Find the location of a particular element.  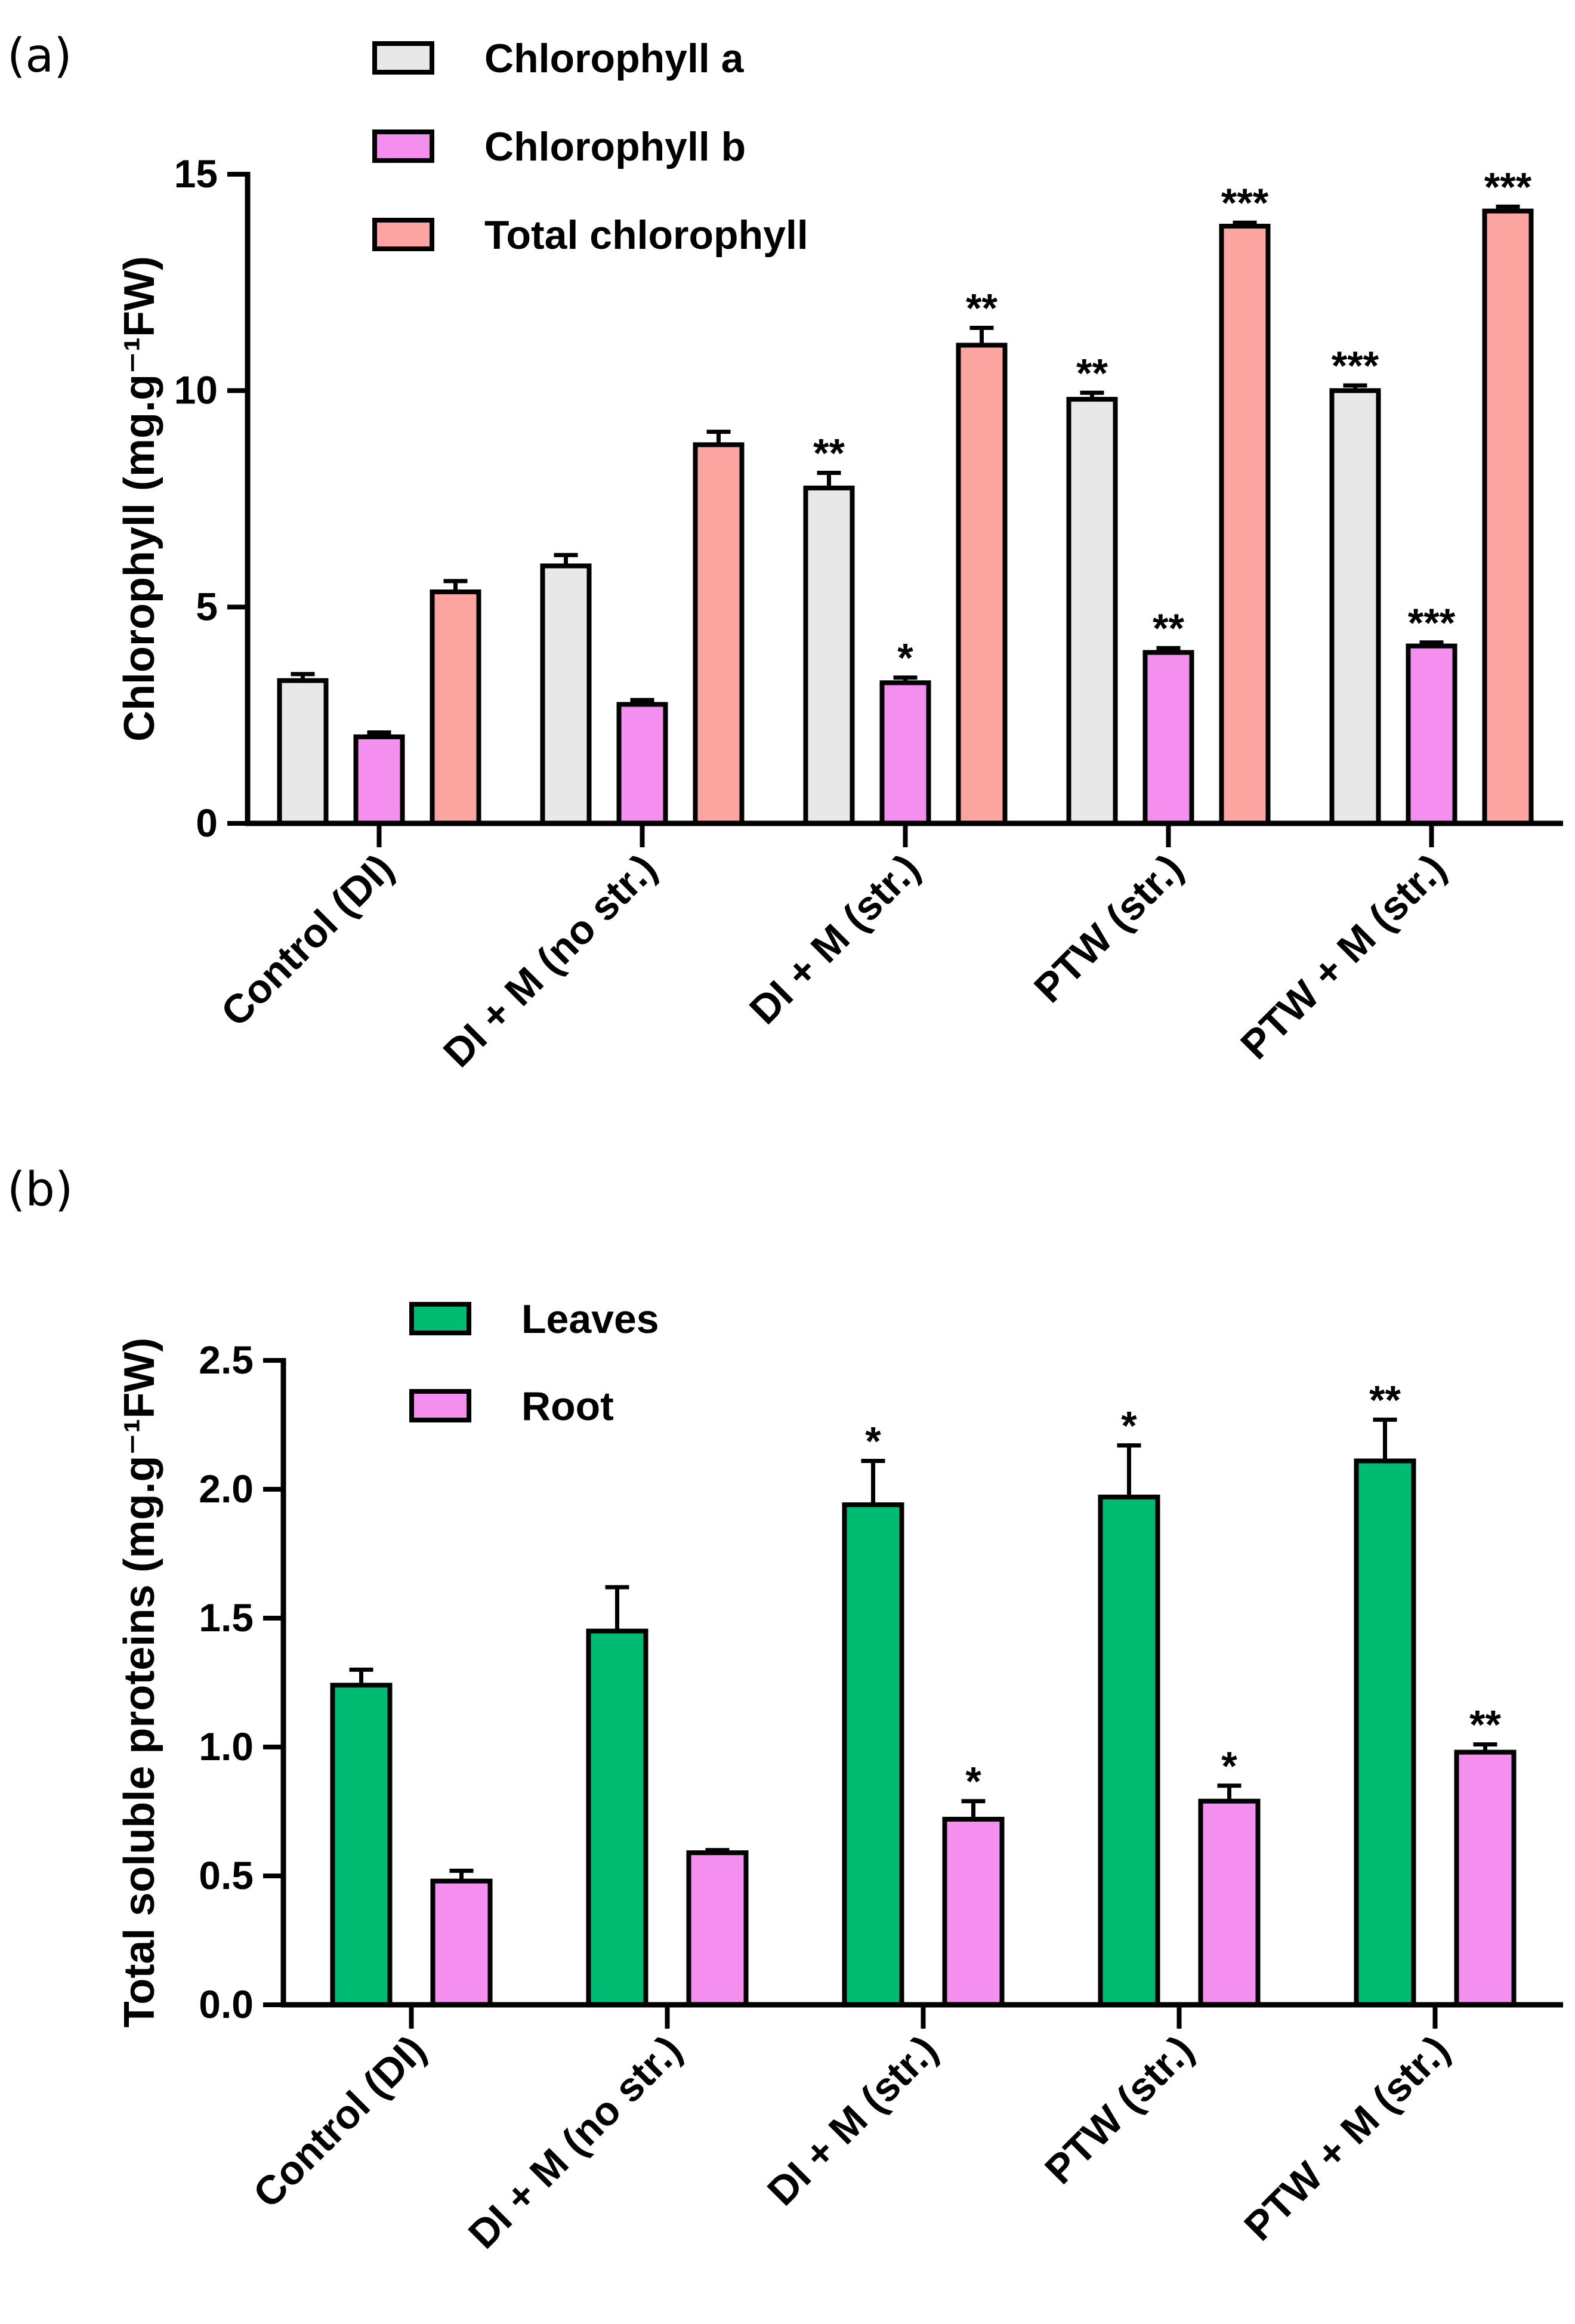

legend-label: Chlorophyll a is located at coordinates (614, 58).